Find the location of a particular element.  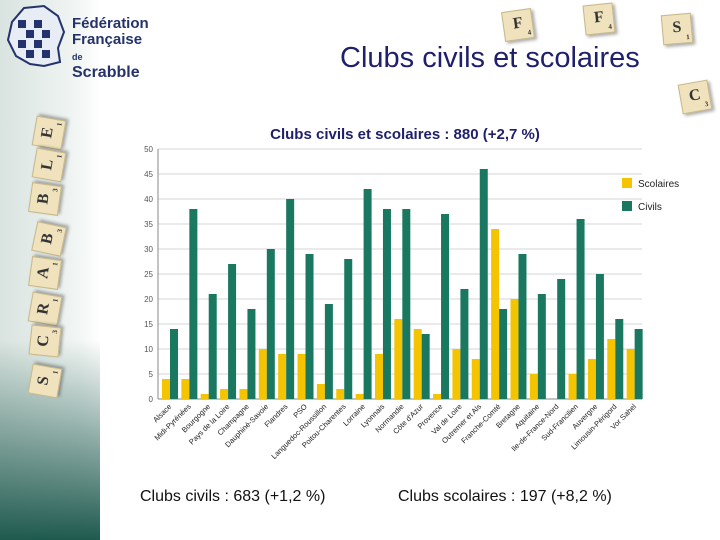

y-tick-label: 40 is located at coordinates (148, 199).